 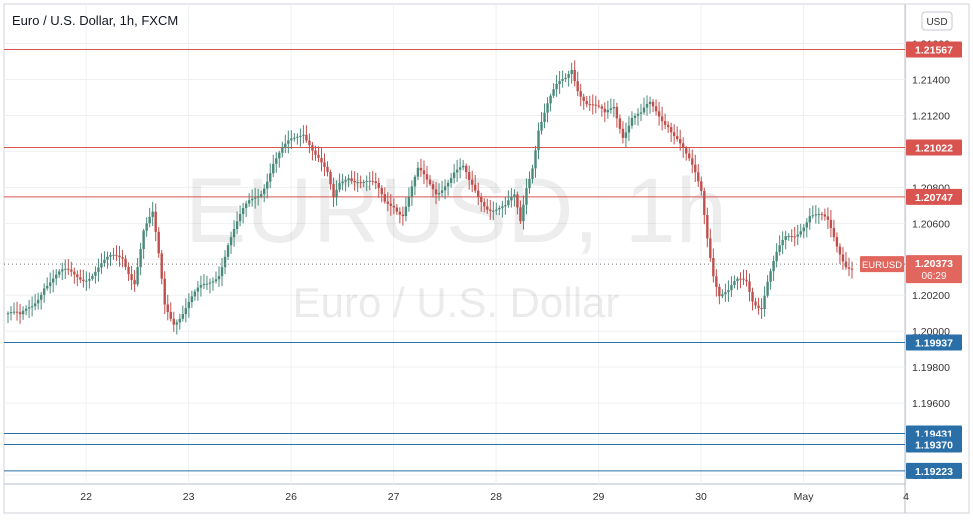 What do you see at coordinates (934, 50) in the screenshot?
I see `level-value: 1.21567` at bounding box center [934, 50].